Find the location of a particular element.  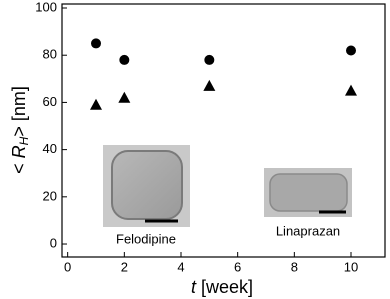

x-tick-label: 8 is located at coordinates (294, 266).